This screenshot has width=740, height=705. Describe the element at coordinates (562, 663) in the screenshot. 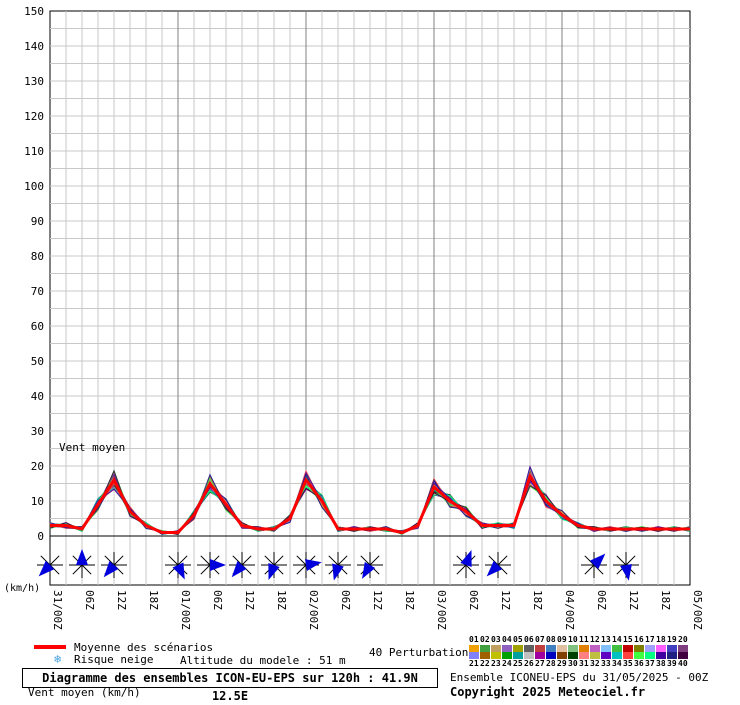

I see `member-number: 29` at that location.